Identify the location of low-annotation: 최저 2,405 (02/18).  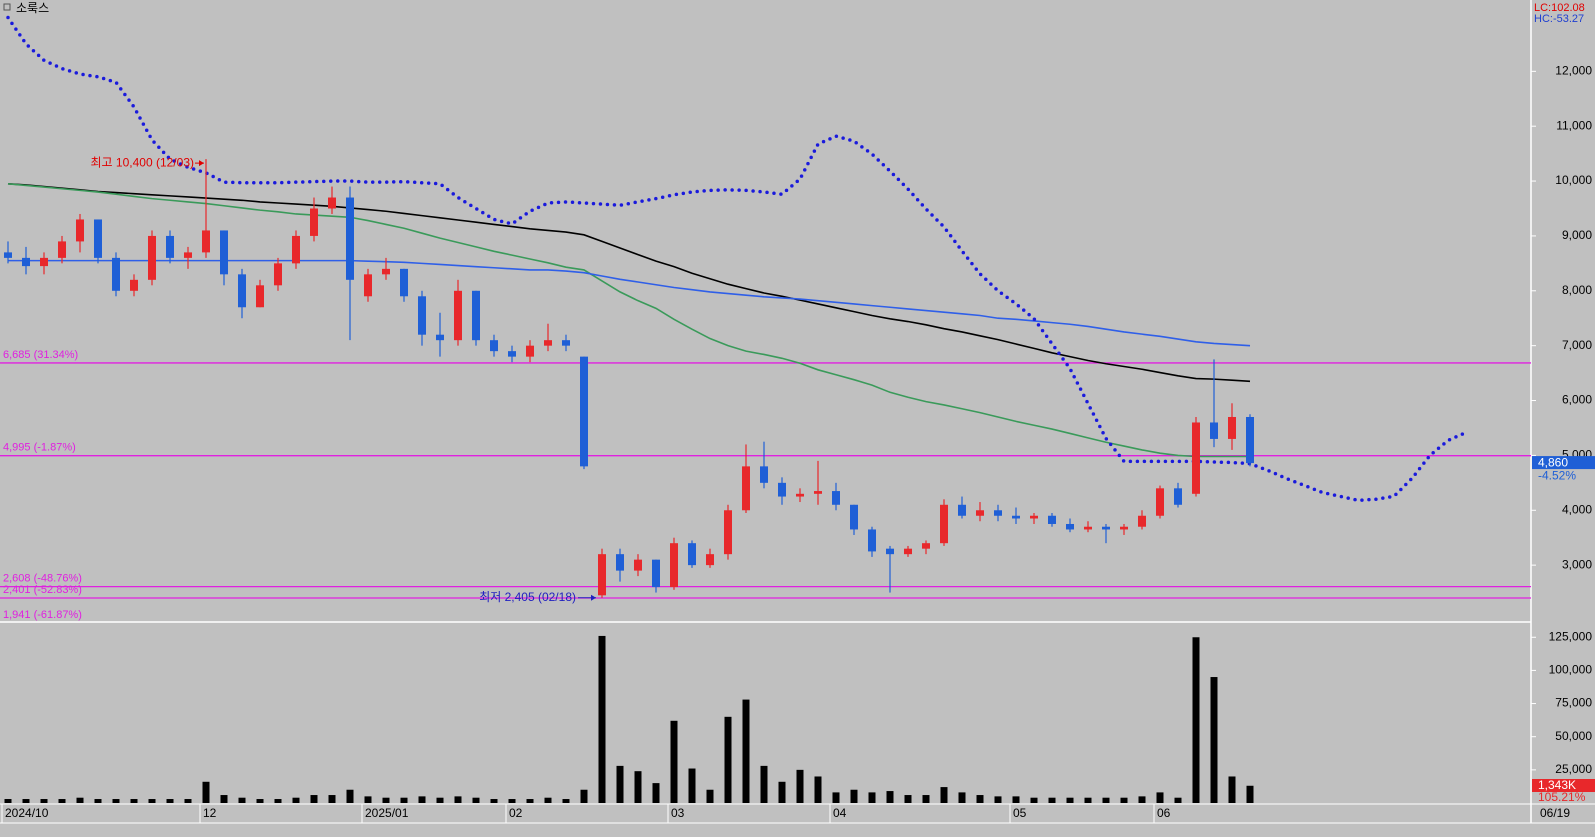
(527, 597).